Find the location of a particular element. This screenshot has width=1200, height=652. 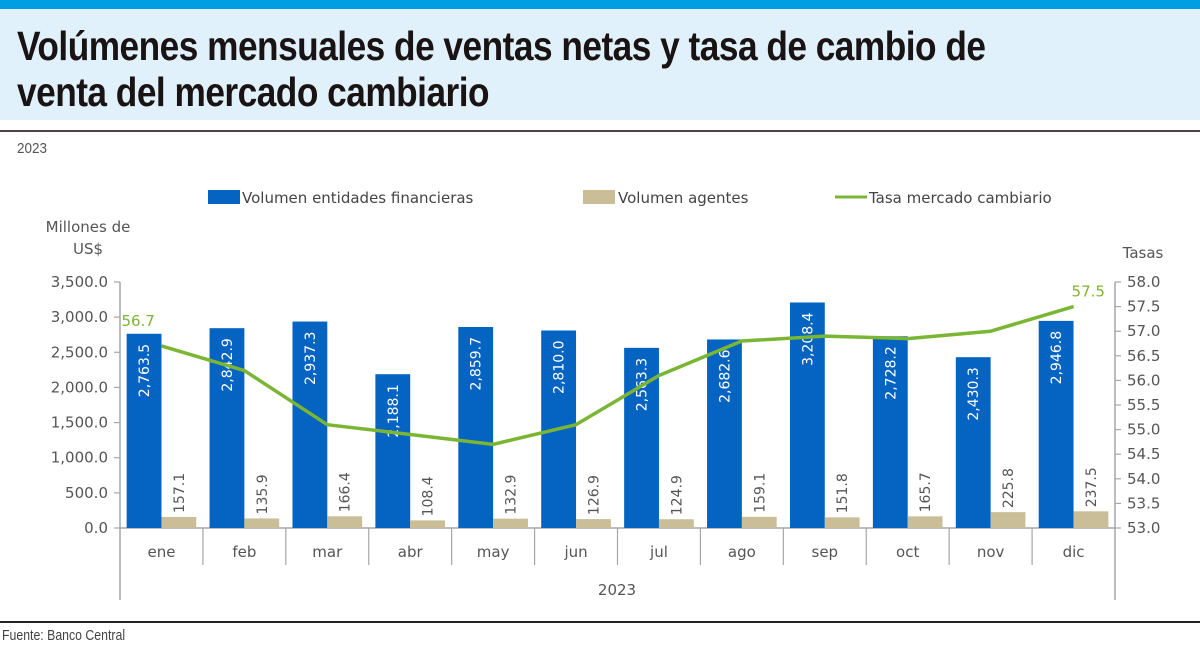

bar-label-entidades: 2,937.3 is located at coordinates (311, 358).